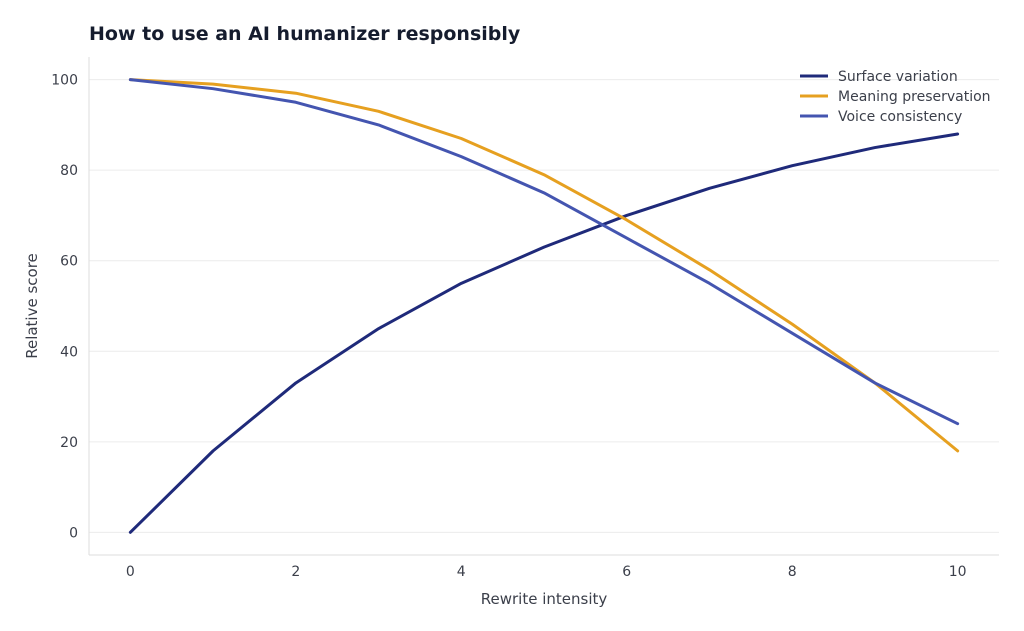 The height and width of the screenshot is (631, 1024). I want to click on x-axis-label: Rewrite intensity, so click(544, 599).